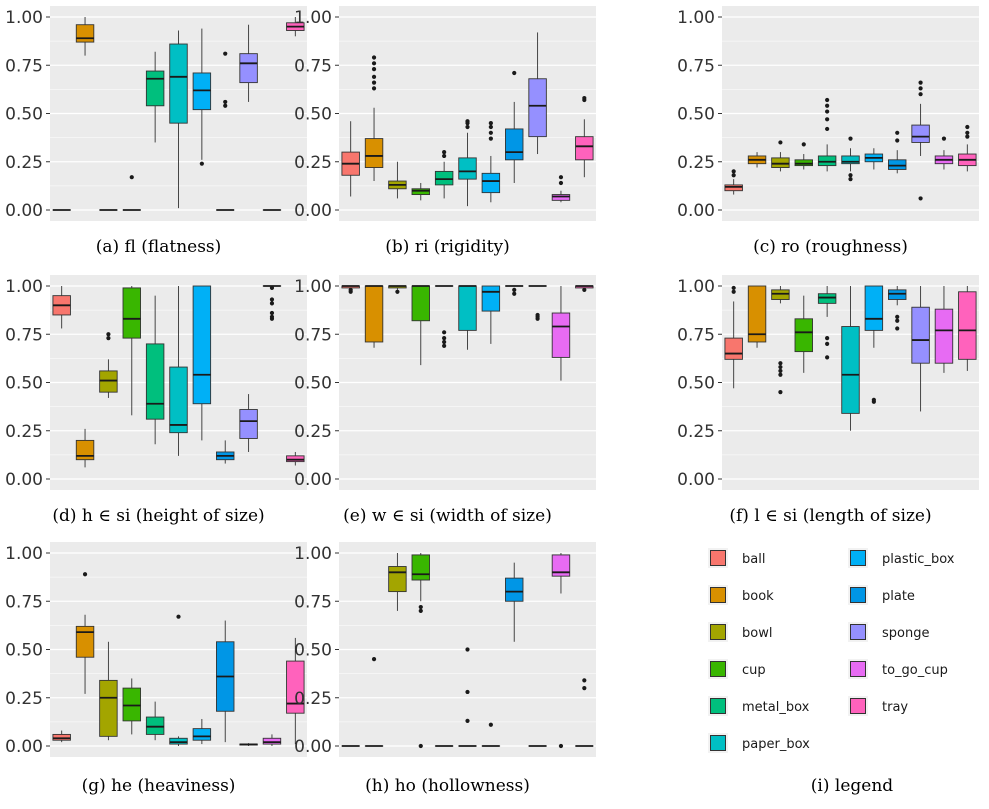 The height and width of the screenshot is (809, 989). I want to click on legend-label: to_go_cup, so click(915, 670).